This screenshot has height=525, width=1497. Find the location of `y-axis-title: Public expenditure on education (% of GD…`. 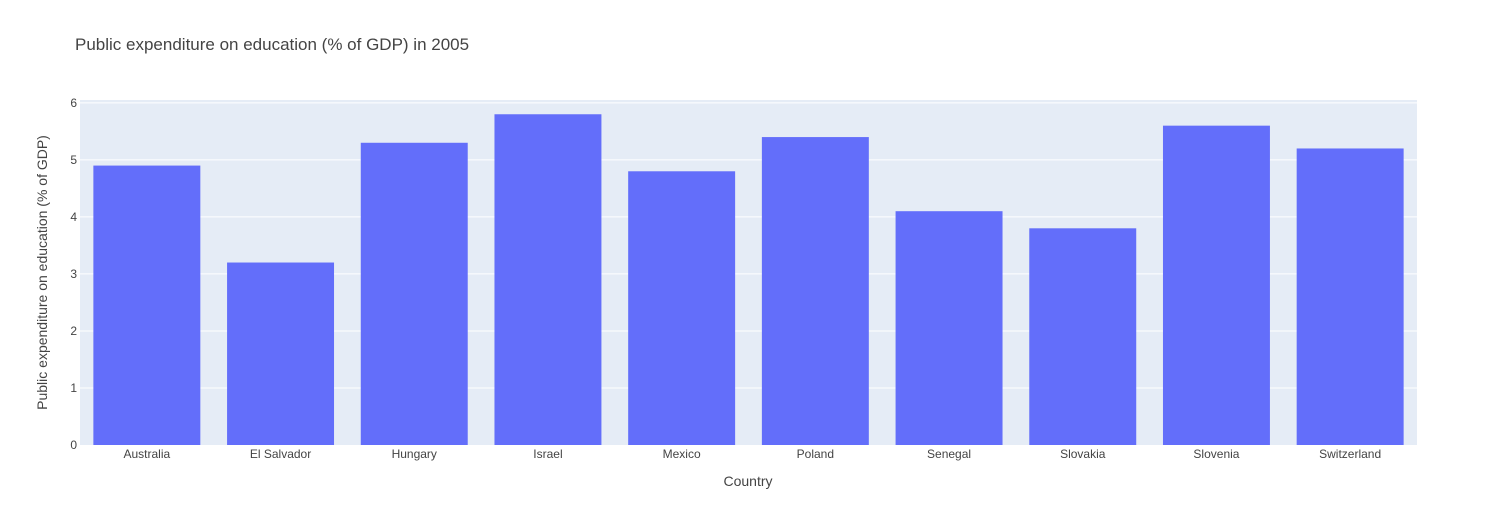

y-axis-title: Public expenditure on education (% of GD… is located at coordinates (42, 272).